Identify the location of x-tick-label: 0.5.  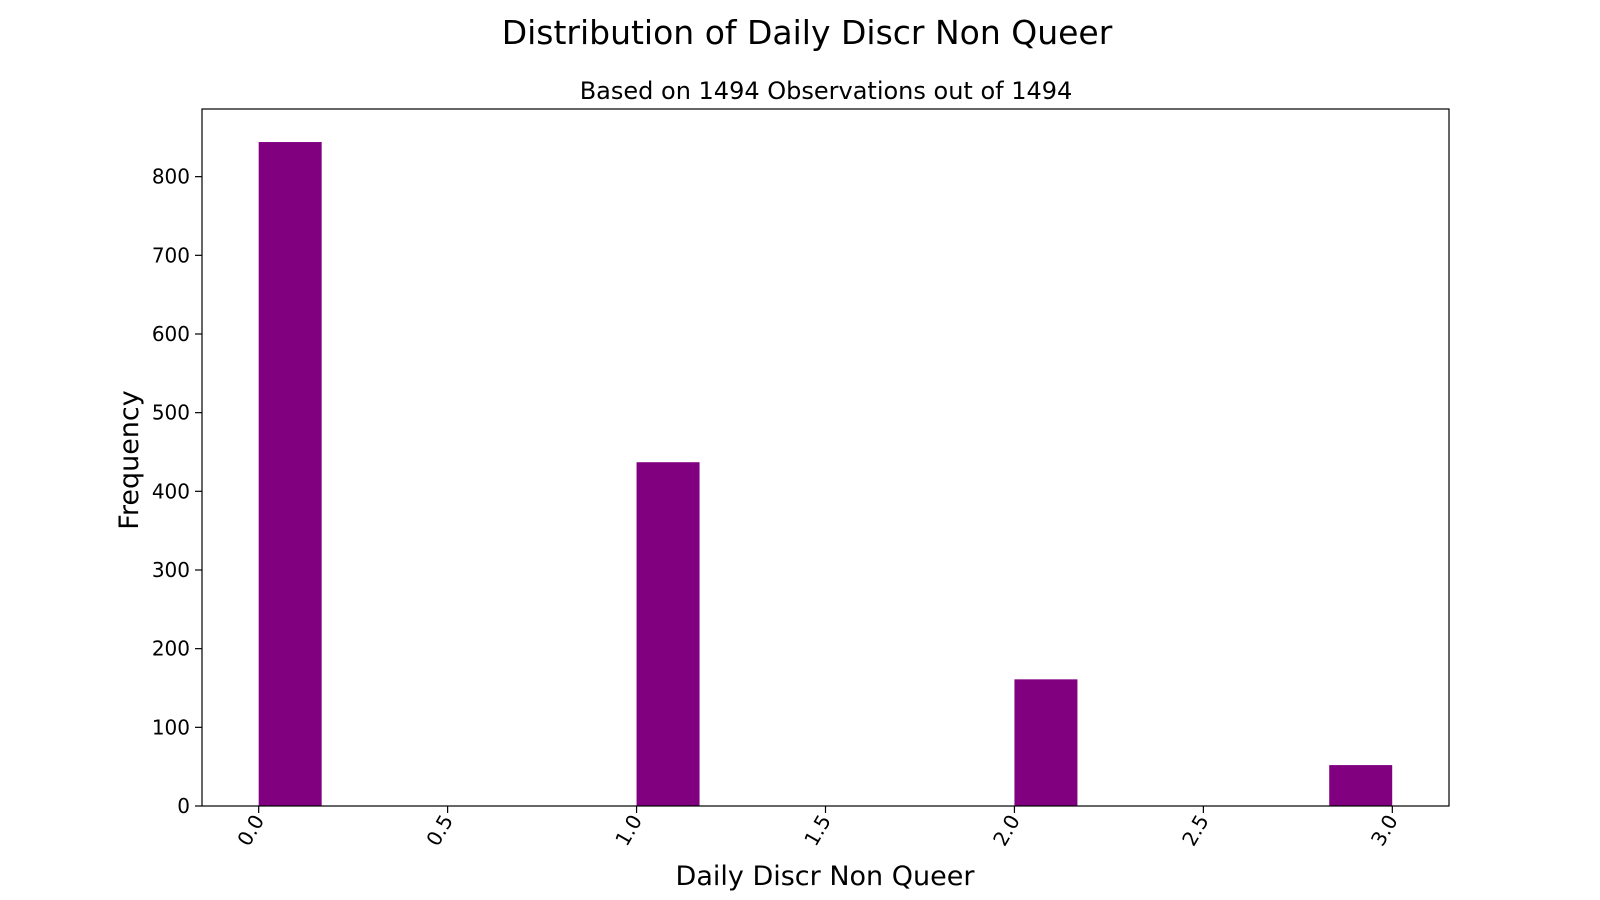
(439, 831).